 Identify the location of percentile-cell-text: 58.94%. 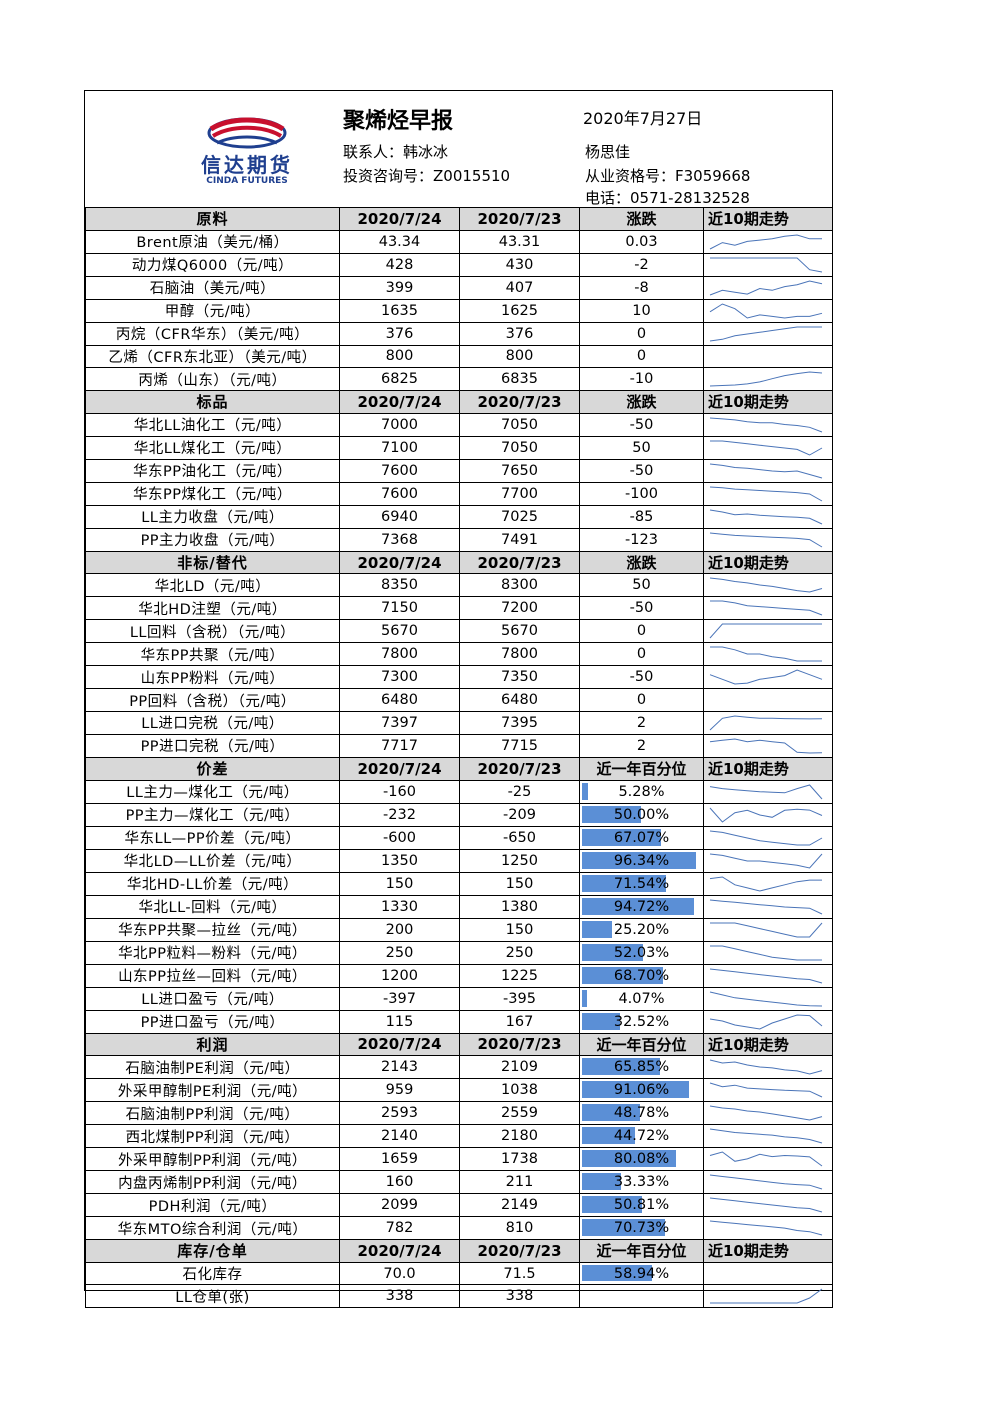
(641, 1273).